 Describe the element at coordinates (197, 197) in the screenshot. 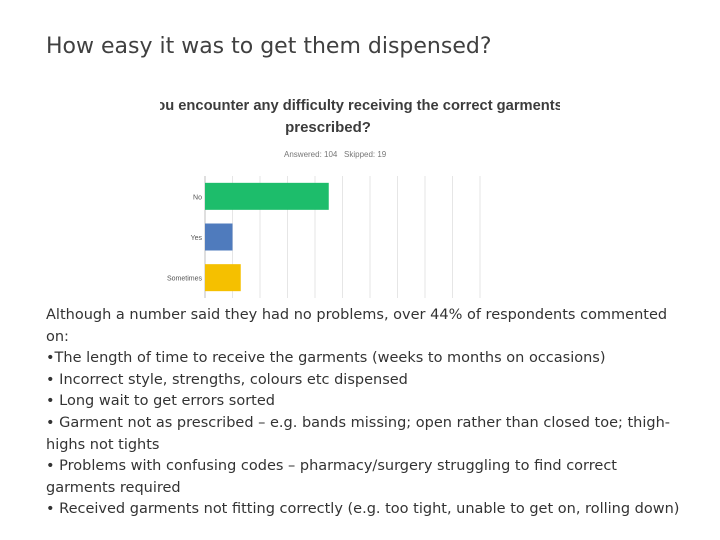

I see `category-label-no: No` at that location.